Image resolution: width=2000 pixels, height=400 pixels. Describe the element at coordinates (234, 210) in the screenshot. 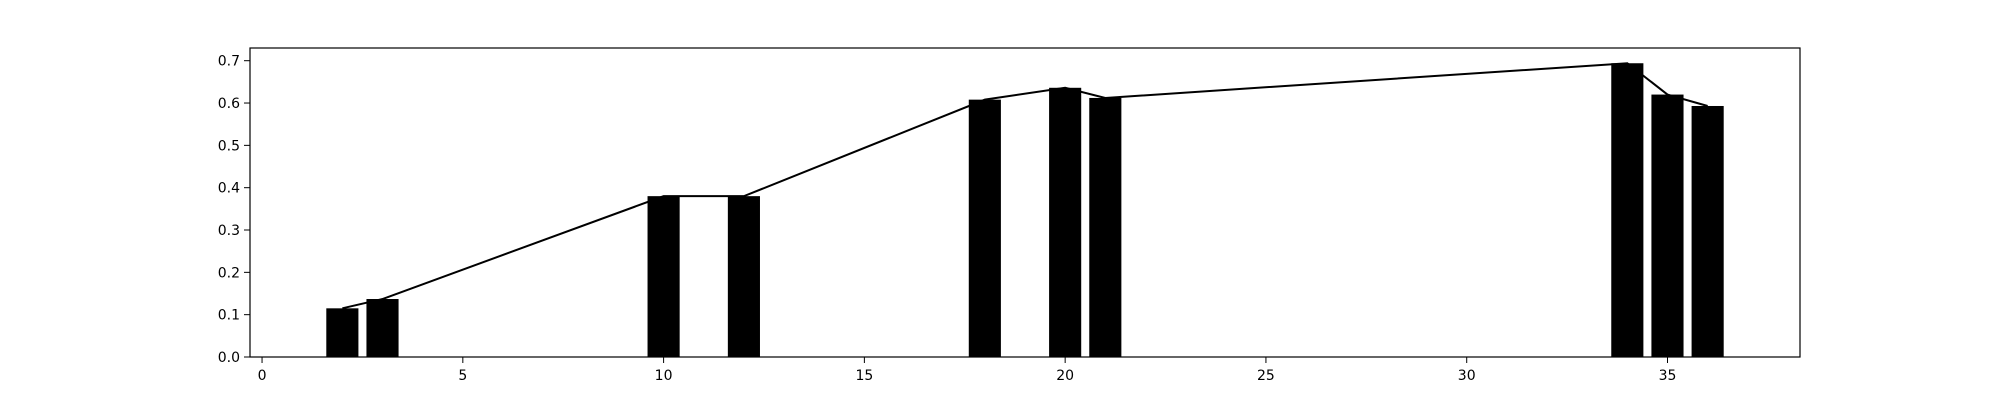

I see `y-axis: 0.0 0.1 0.2 0.3 0.4 0.5 0.6 0.7` at that location.